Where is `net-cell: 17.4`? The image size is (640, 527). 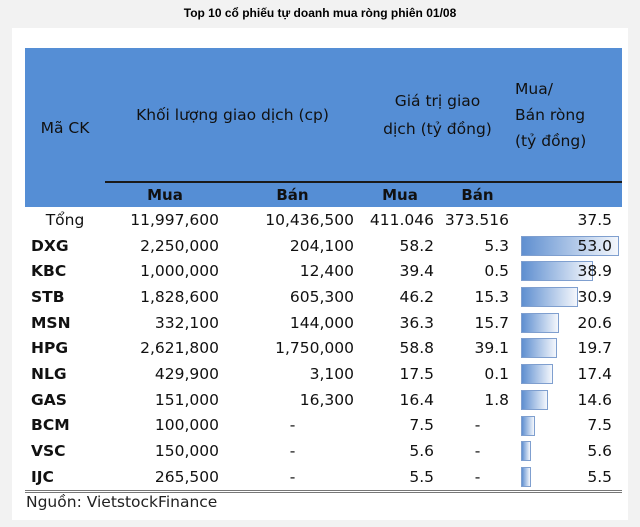
net-cell: 17.4 is located at coordinates (568, 374).